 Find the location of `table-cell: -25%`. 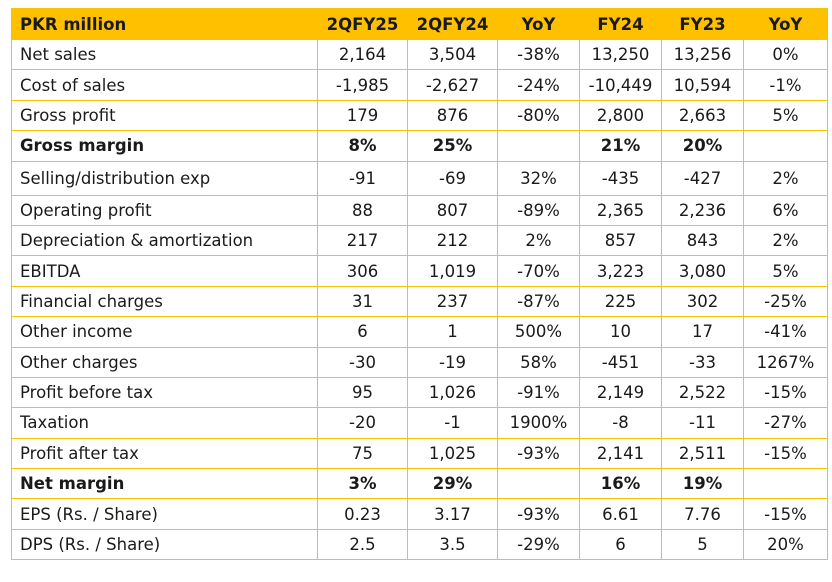

table-cell: -25% is located at coordinates (785, 301).